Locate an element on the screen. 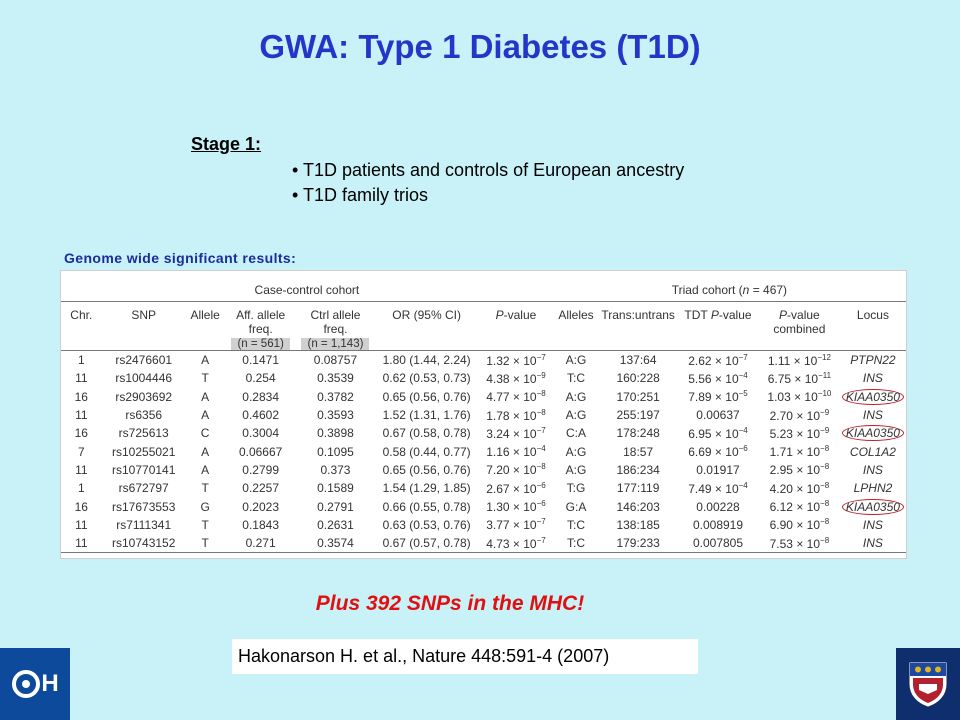  cell-chr-text: 16 is located at coordinates (81, 396).